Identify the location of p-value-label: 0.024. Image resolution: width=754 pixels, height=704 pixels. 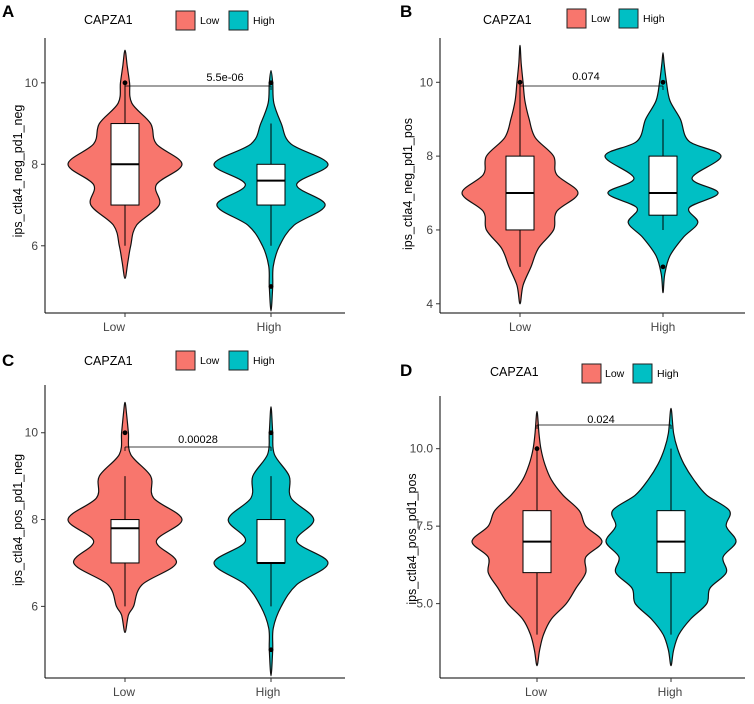
(601, 420).